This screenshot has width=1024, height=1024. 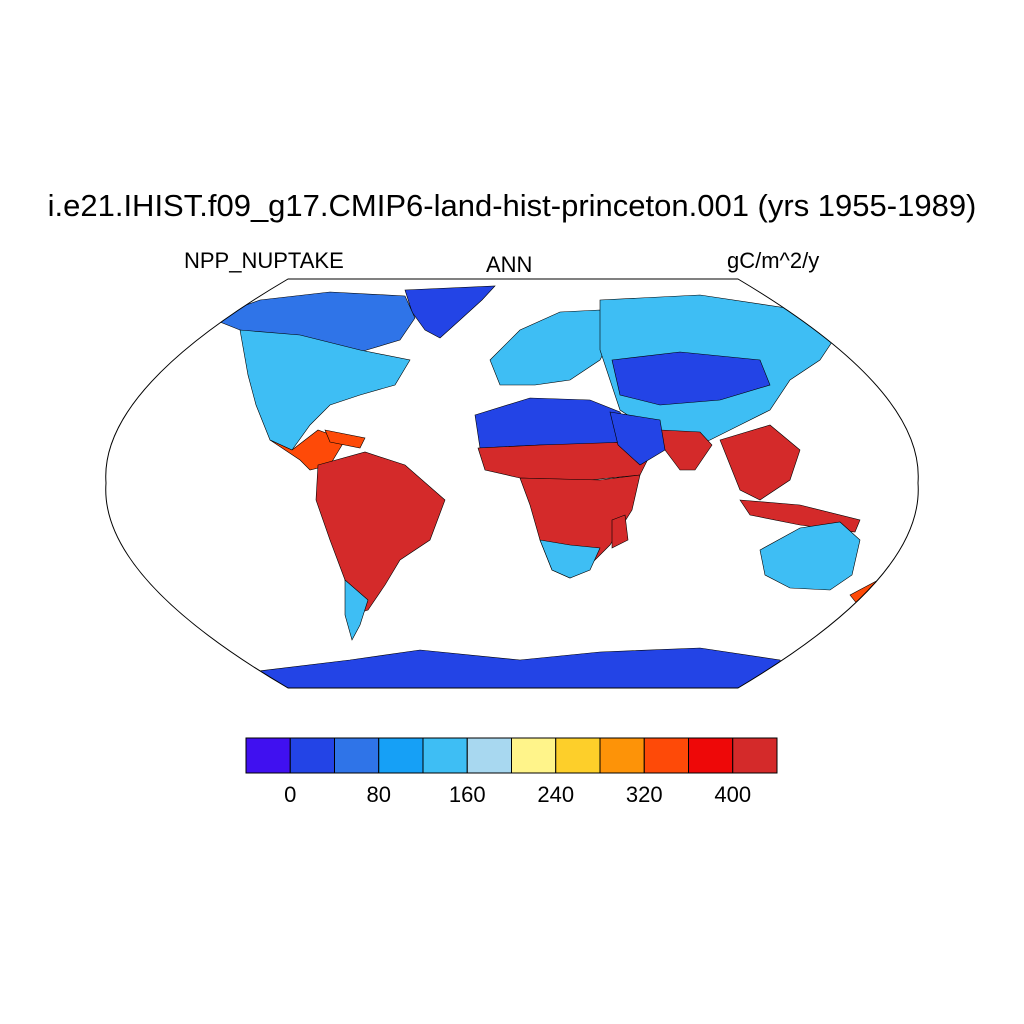 What do you see at coordinates (570, 559) in the screenshot?
I see `southern-africa-region` at bounding box center [570, 559].